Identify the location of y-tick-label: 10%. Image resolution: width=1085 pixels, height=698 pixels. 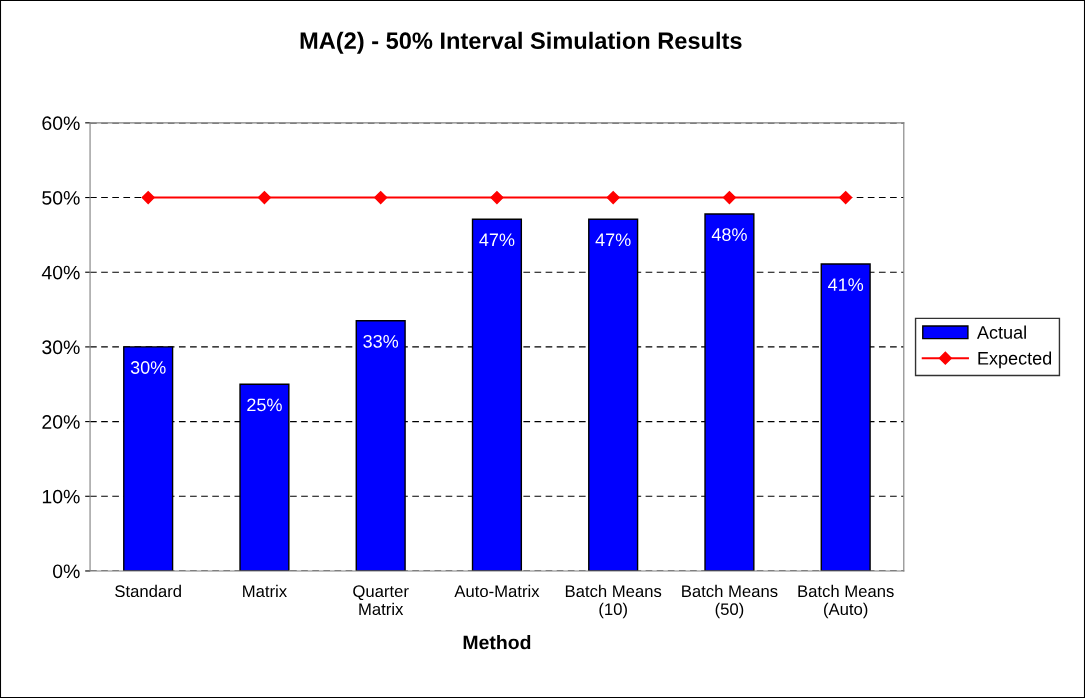
(61, 496).